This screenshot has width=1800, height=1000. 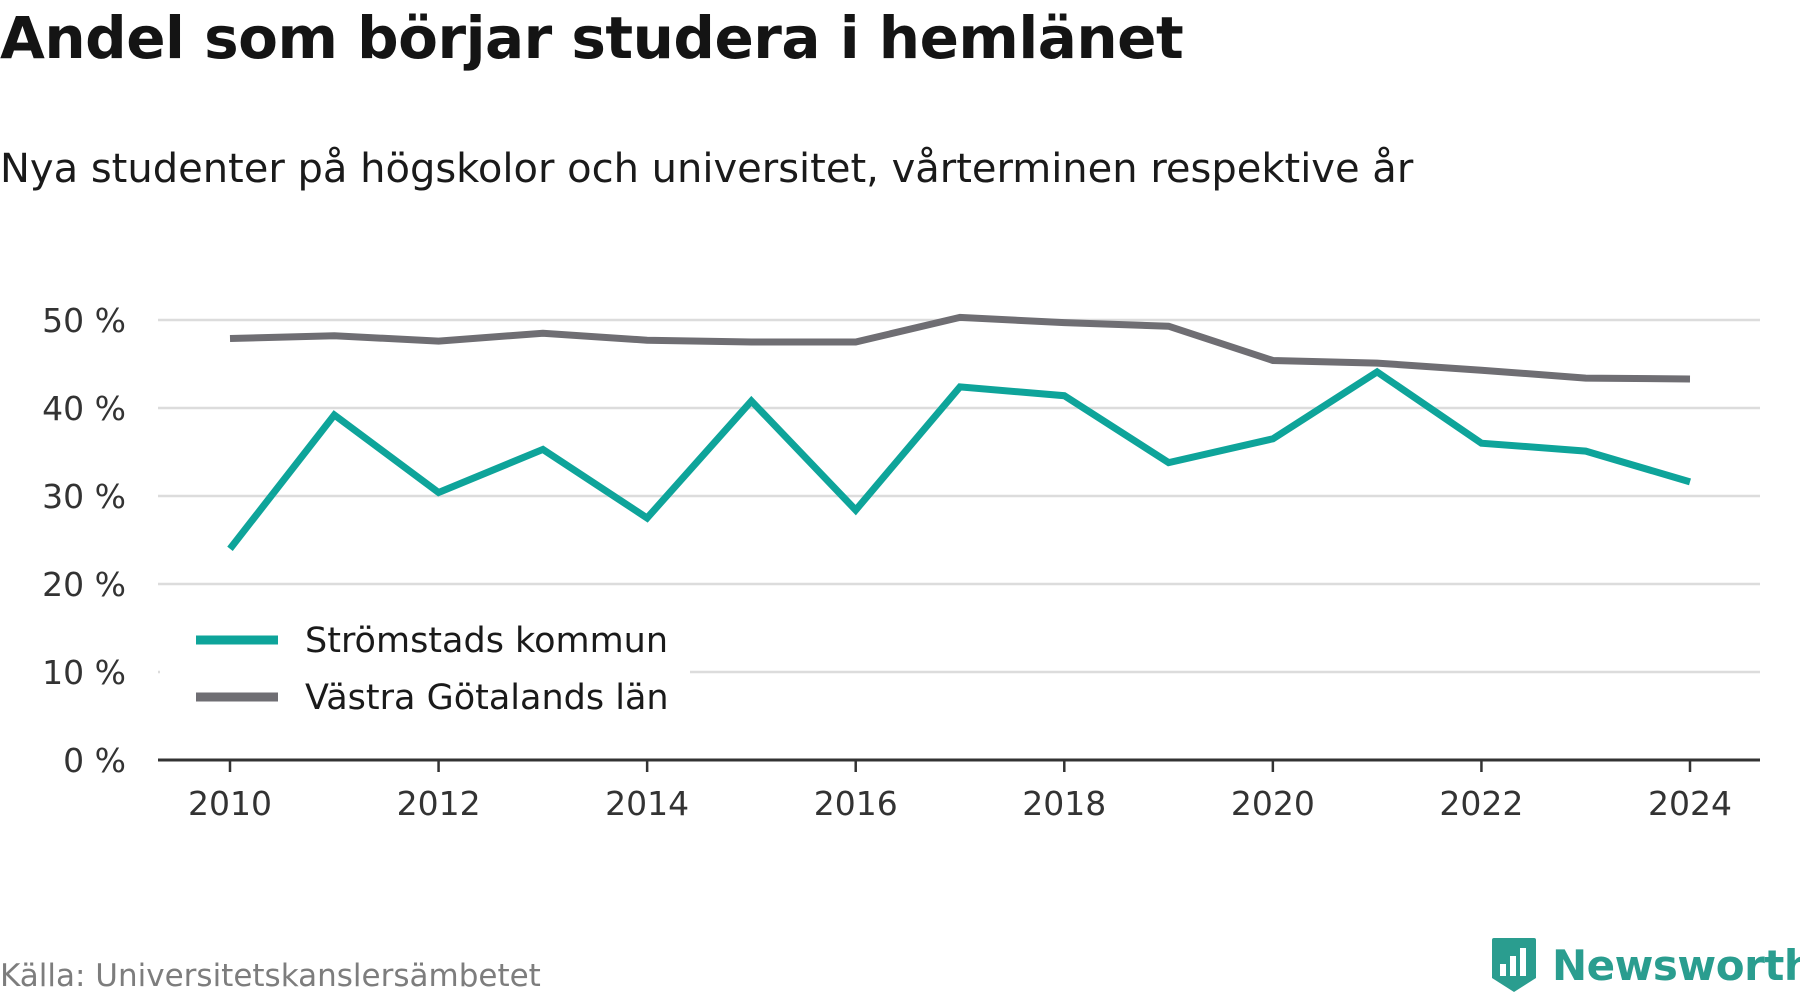 What do you see at coordinates (1676, 965) in the screenshot?
I see `brand-name: Newsworthy` at bounding box center [1676, 965].